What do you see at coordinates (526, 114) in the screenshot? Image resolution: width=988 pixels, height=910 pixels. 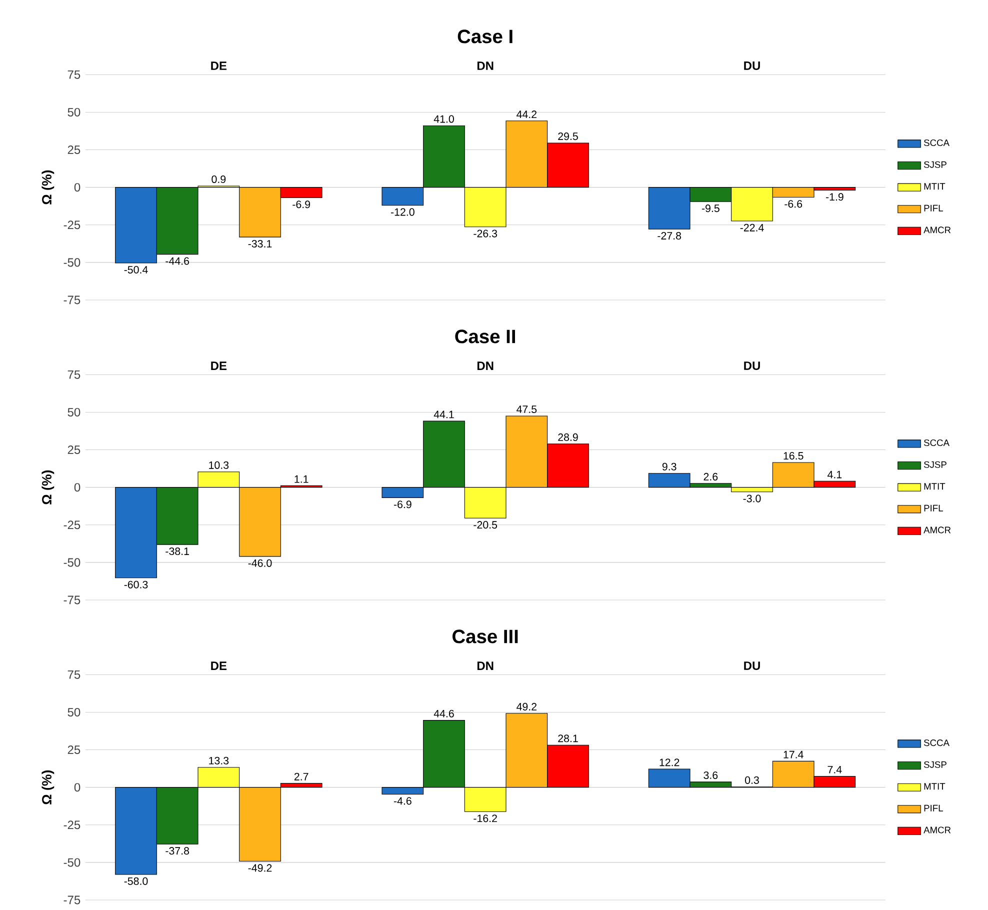 I see `data-label: 44.2` at bounding box center [526, 114].